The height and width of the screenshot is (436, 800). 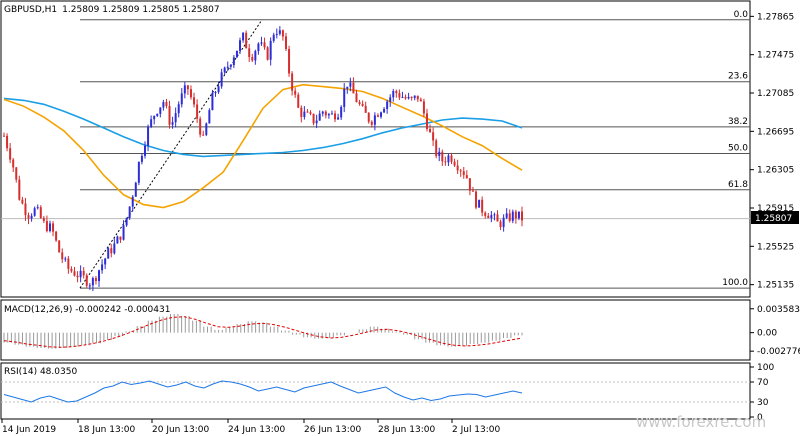 What do you see at coordinates (775, 56) in the screenshot?
I see `price-tick-label: 1.27475` at bounding box center [775, 56].